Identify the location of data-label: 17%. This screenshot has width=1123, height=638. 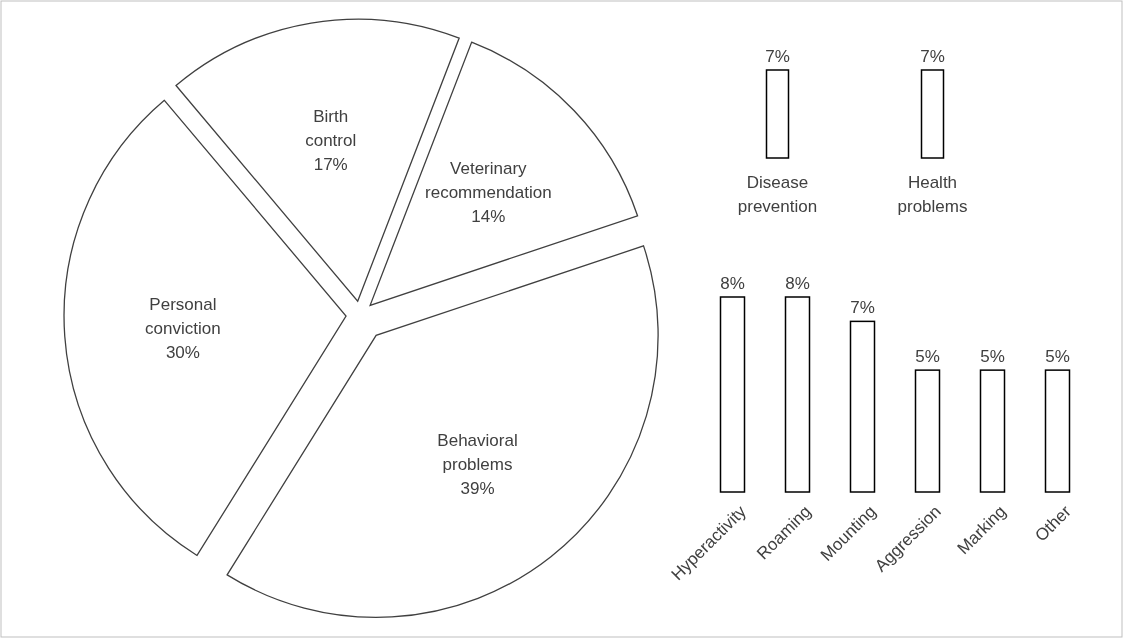
(330, 164).